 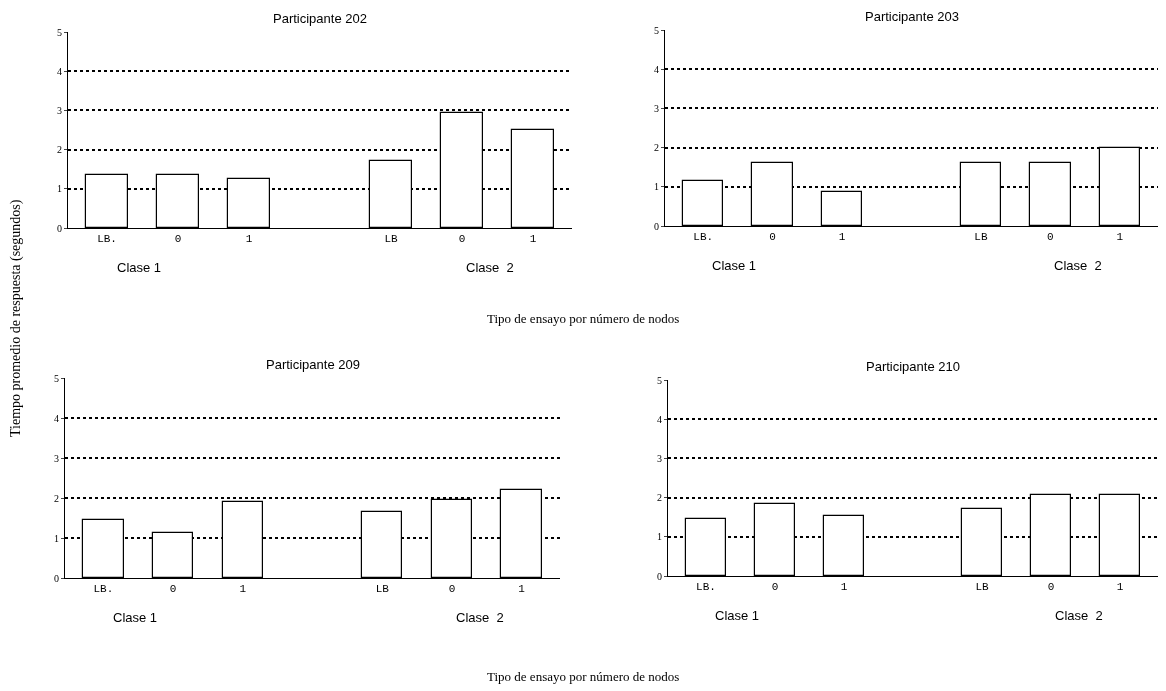 What do you see at coordinates (16, 318) in the screenshot?
I see `y-axis-title: Tiempo promedio de respuesta (segundos)` at bounding box center [16, 318].